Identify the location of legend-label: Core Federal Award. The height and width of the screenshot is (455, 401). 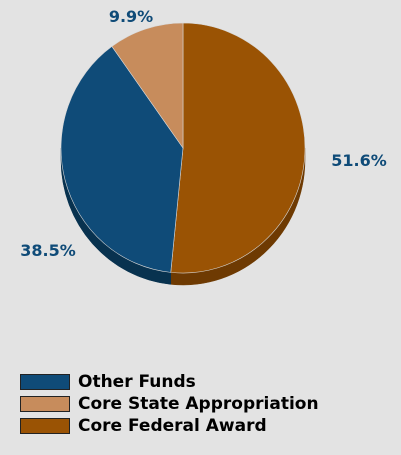
(172, 426).